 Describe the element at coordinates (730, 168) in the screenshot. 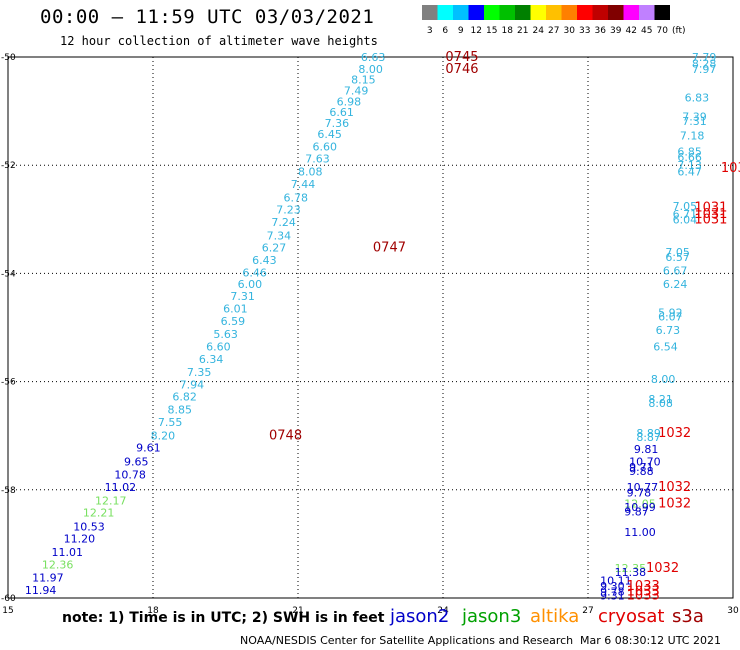

I see `pass-time-label: 1030` at that location.